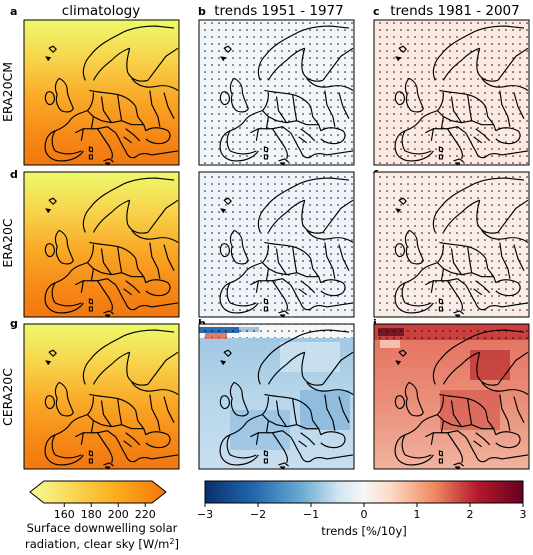  I want to click on row-label-era20cm: ERA20CM, so click(7, 92).